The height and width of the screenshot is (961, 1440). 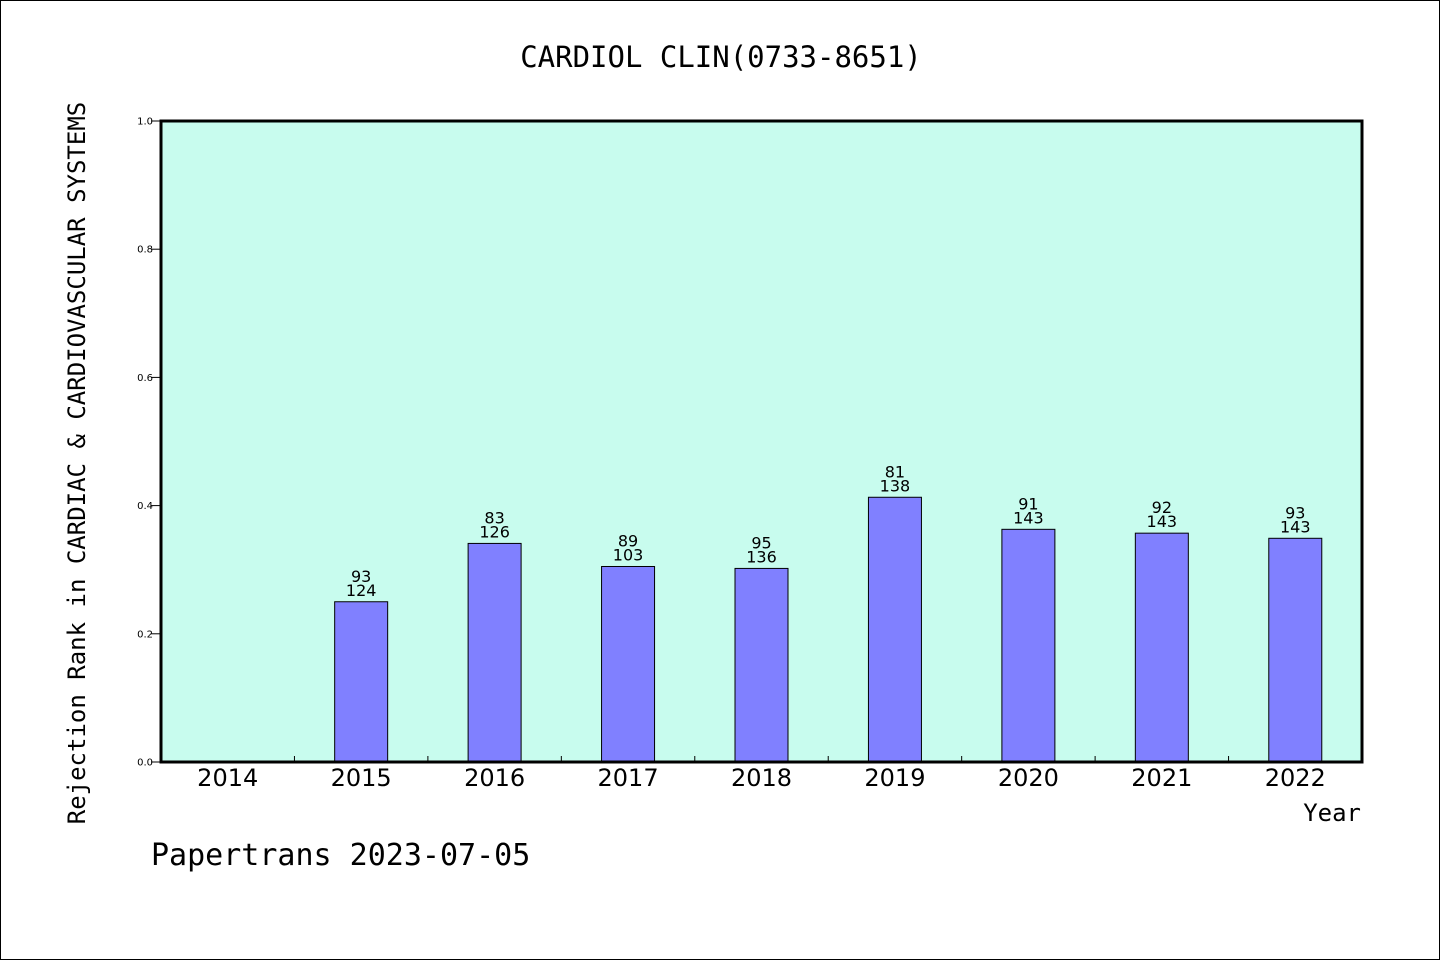 What do you see at coordinates (628, 554) in the screenshot?
I see `bar-label-bottom: 103` at bounding box center [628, 554].